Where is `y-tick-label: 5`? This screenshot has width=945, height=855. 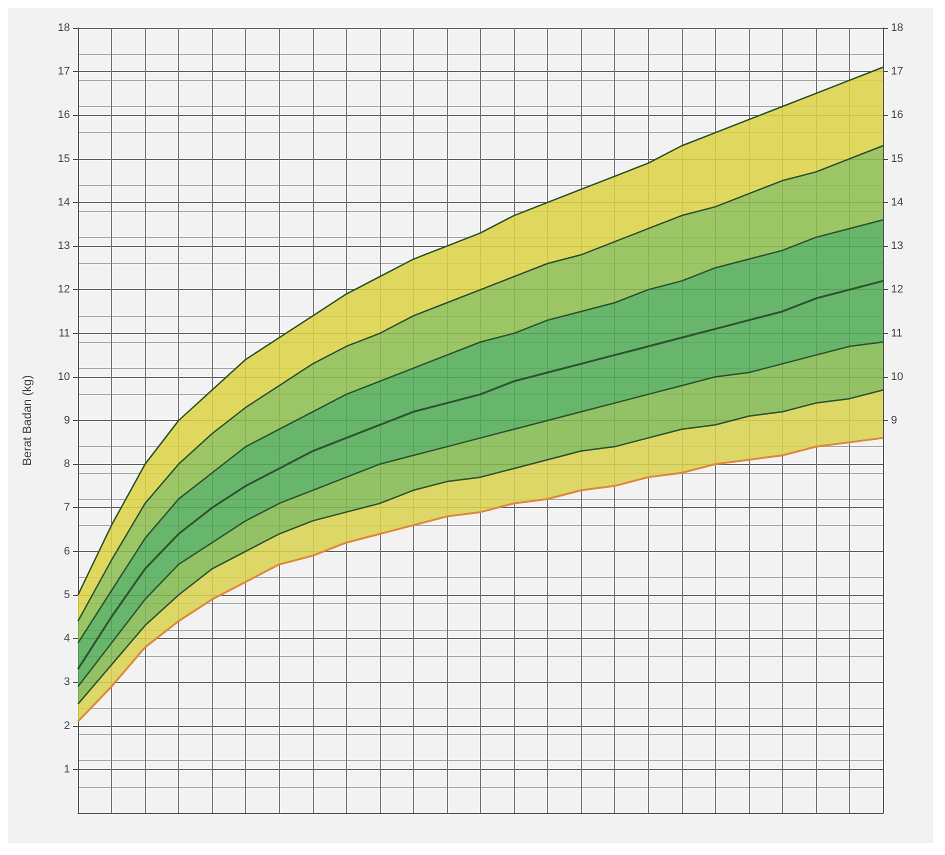
y-tick-label: 5 is located at coordinates (67, 594).